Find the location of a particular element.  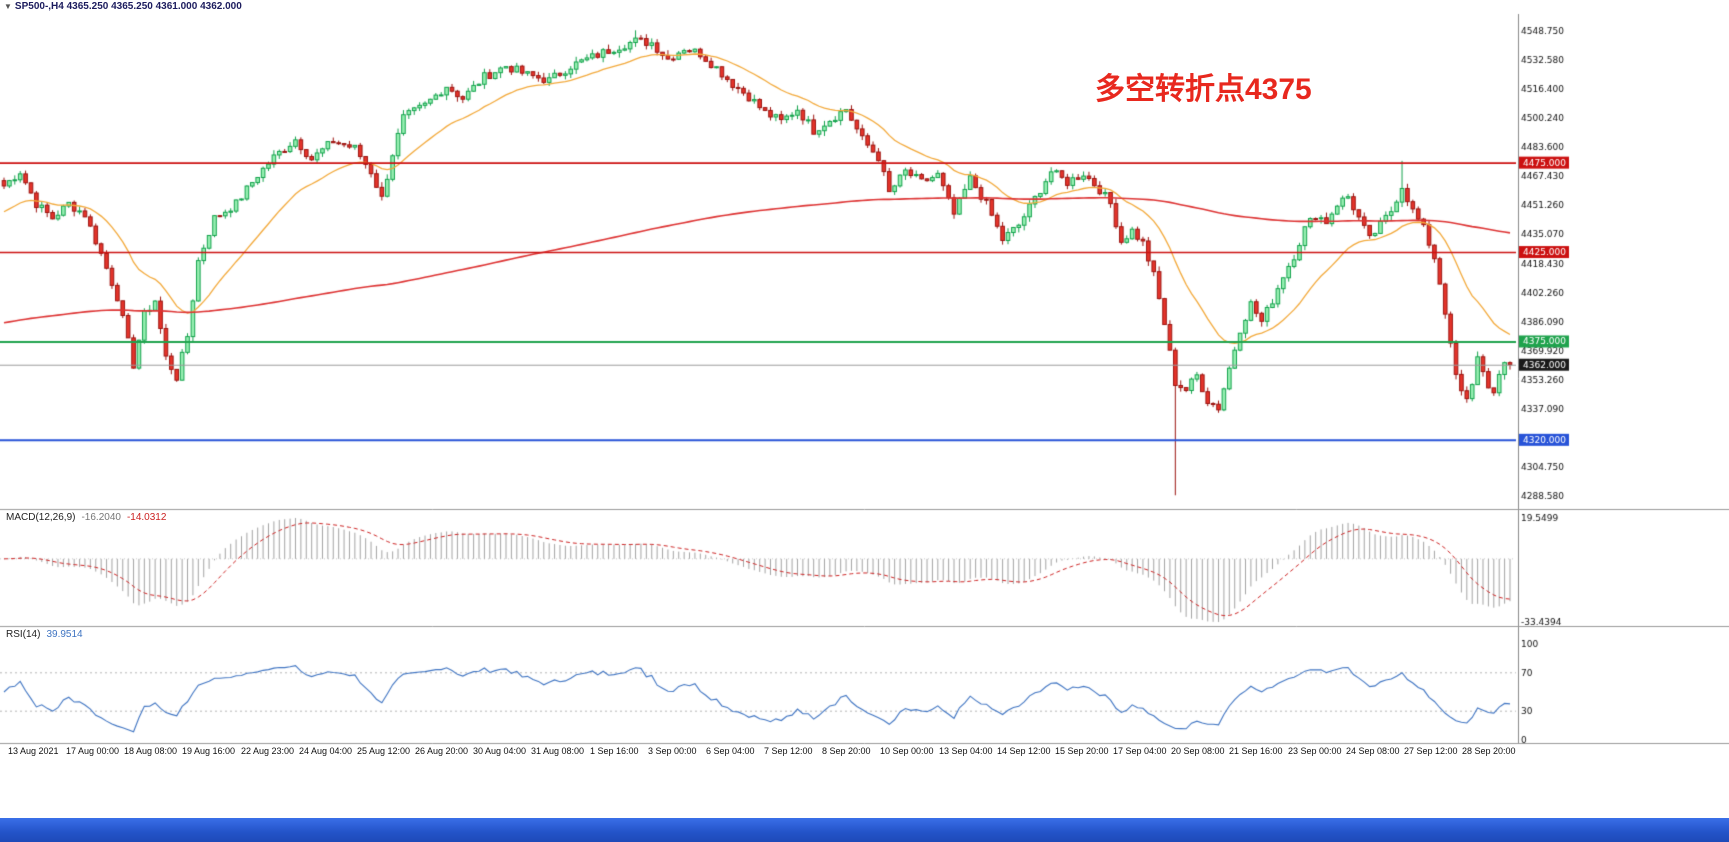

time-label: 15 Sep 20:00 is located at coordinates (1082, 751).